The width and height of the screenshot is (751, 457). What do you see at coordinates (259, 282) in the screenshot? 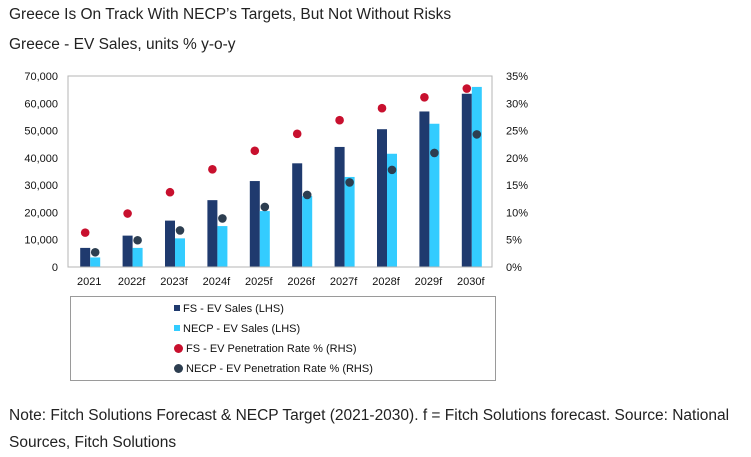
I see `x-axis-tick-label: 2025f` at bounding box center [259, 282].